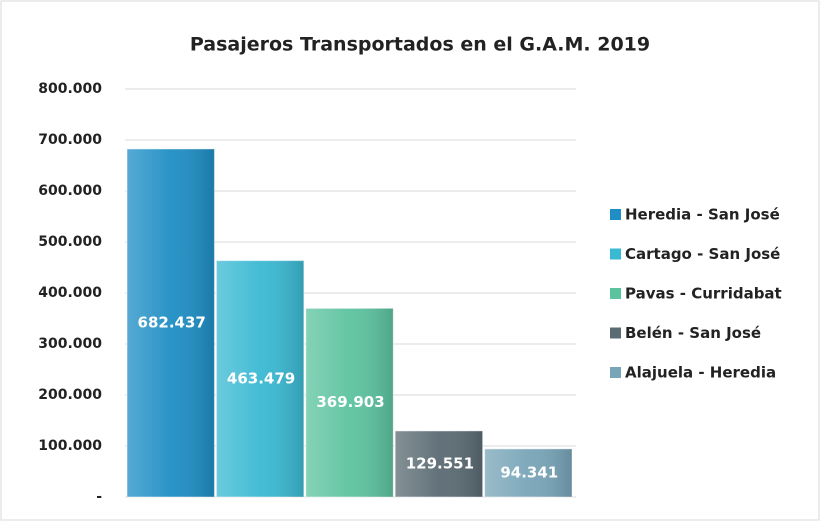 The image size is (820, 521). What do you see at coordinates (70, 140) in the screenshot?
I see `y-tick-label: 700.000` at bounding box center [70, 140].